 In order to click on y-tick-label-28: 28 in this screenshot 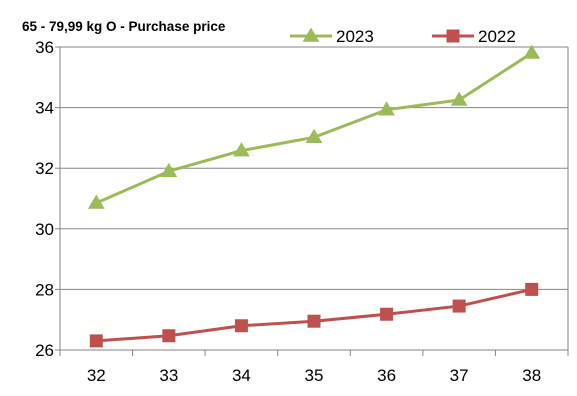, I will do `click(44, 289)`.